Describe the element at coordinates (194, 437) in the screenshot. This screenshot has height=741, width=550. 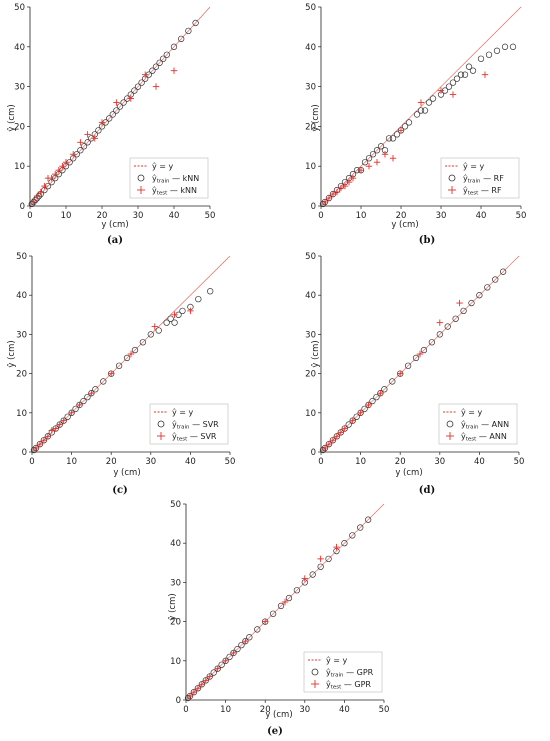
I see `legend-test-label: ŷtest — SVR` at that location.